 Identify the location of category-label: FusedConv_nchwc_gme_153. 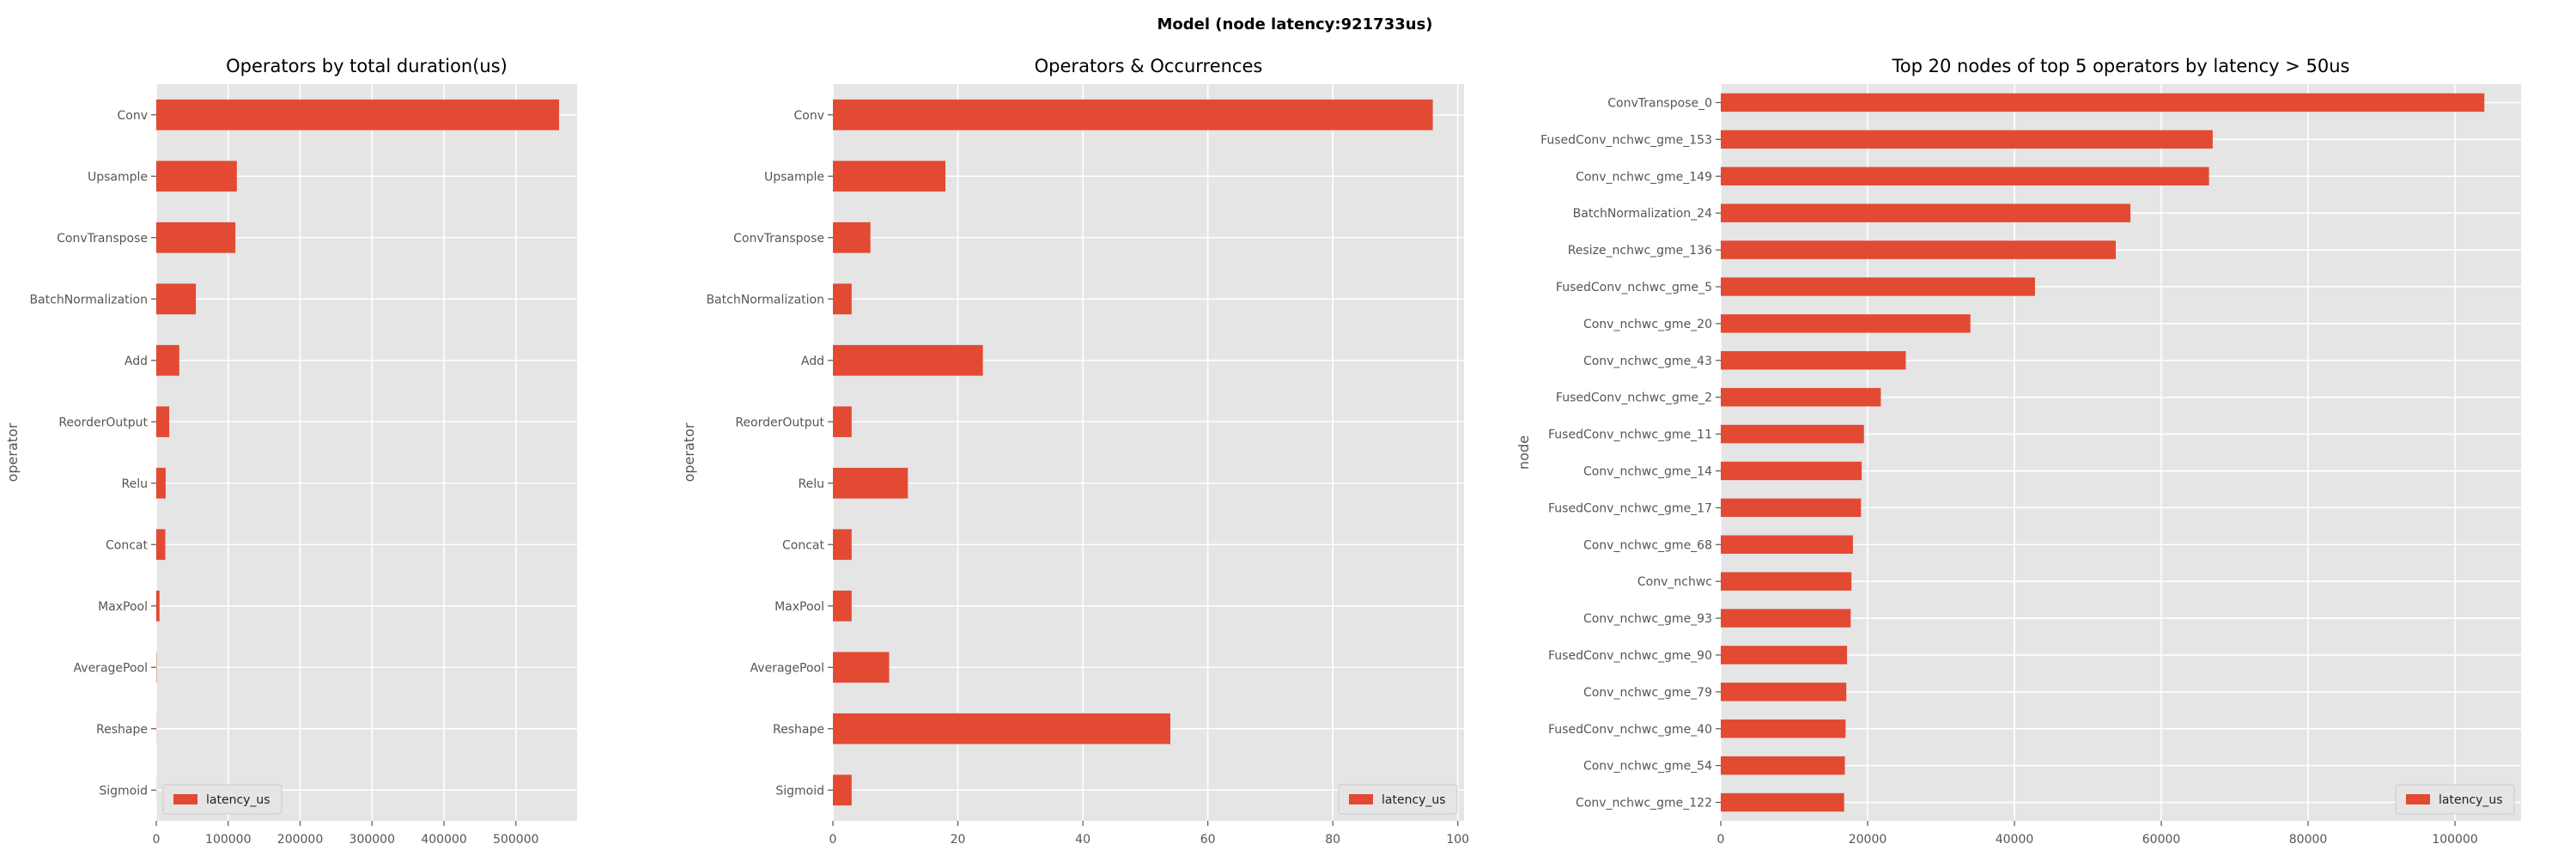
(1626, 140).